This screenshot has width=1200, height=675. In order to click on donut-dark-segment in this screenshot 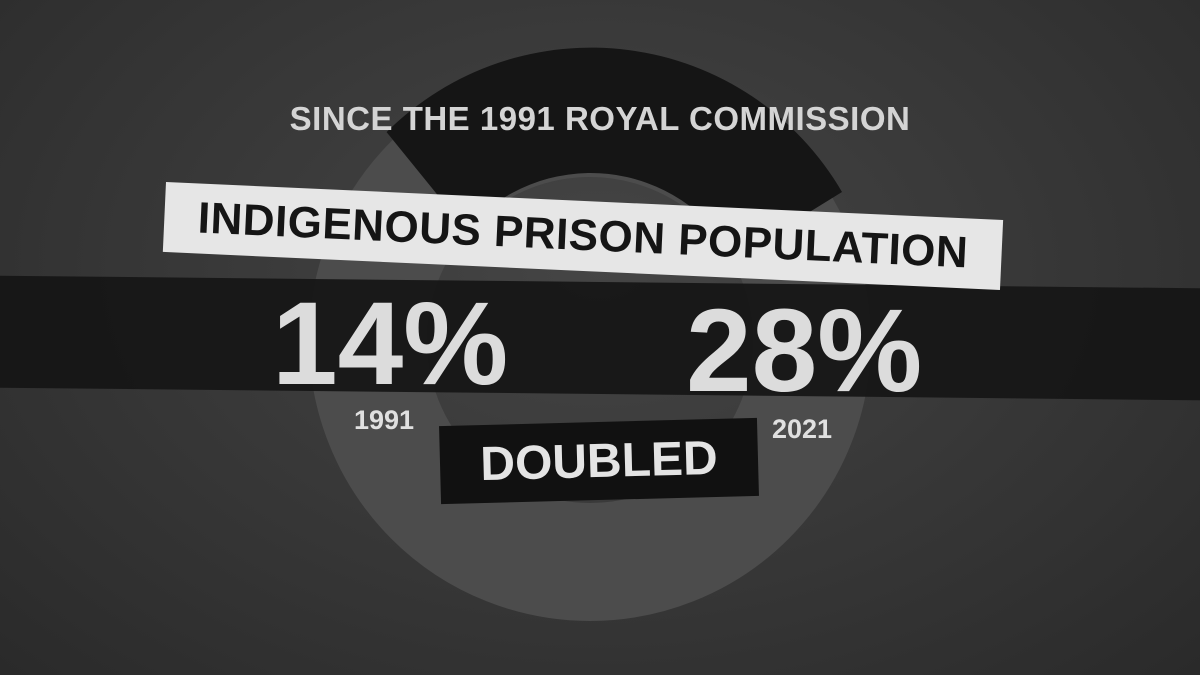, I will do `click(614, 152)`.